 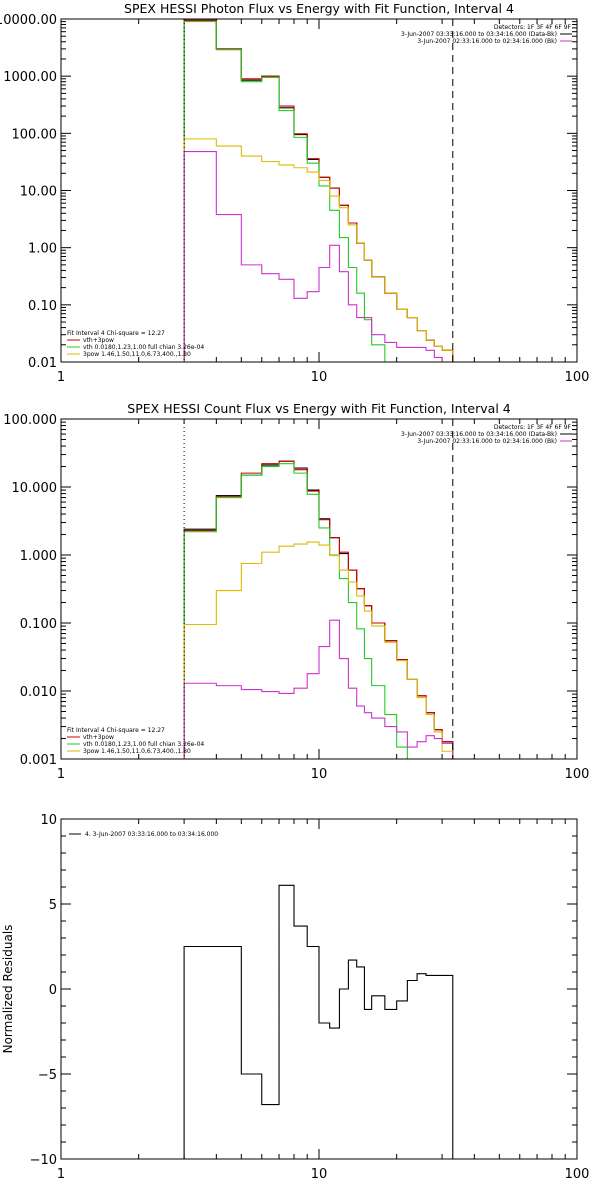 I want to click on y-tick-label: −10, so click(x=43, y=1160).